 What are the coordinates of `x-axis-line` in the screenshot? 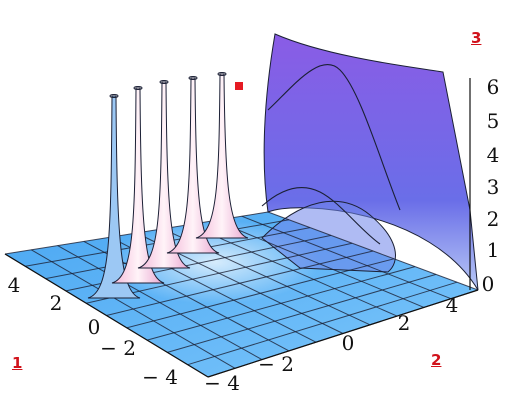 It's located at (106, 315).